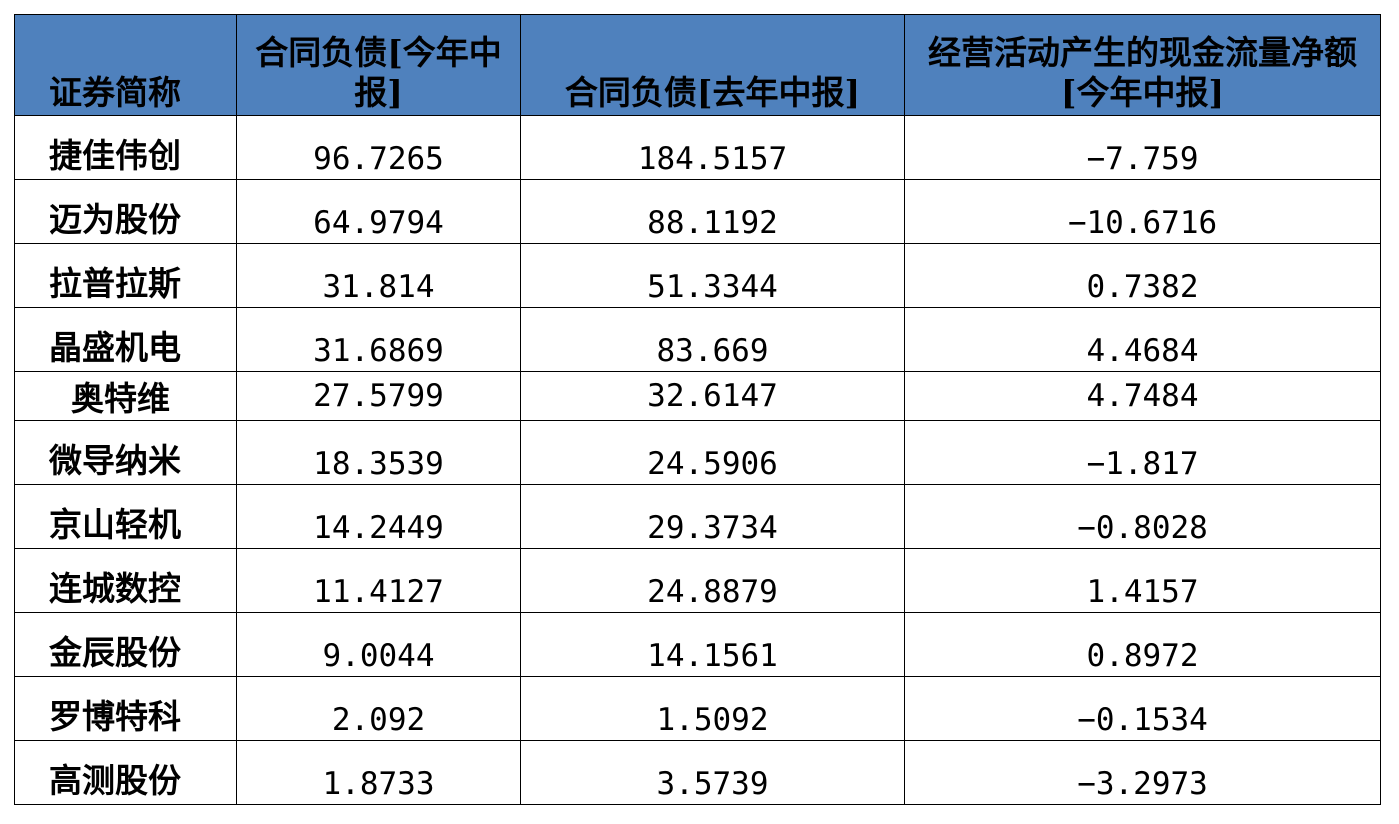 This screenshot has height=824, width=1399. What do you see at coordinates (378, 580) in the screenshot?
I see `cell-liability-this-year: 11.4127` at bounding box center [378, 580].